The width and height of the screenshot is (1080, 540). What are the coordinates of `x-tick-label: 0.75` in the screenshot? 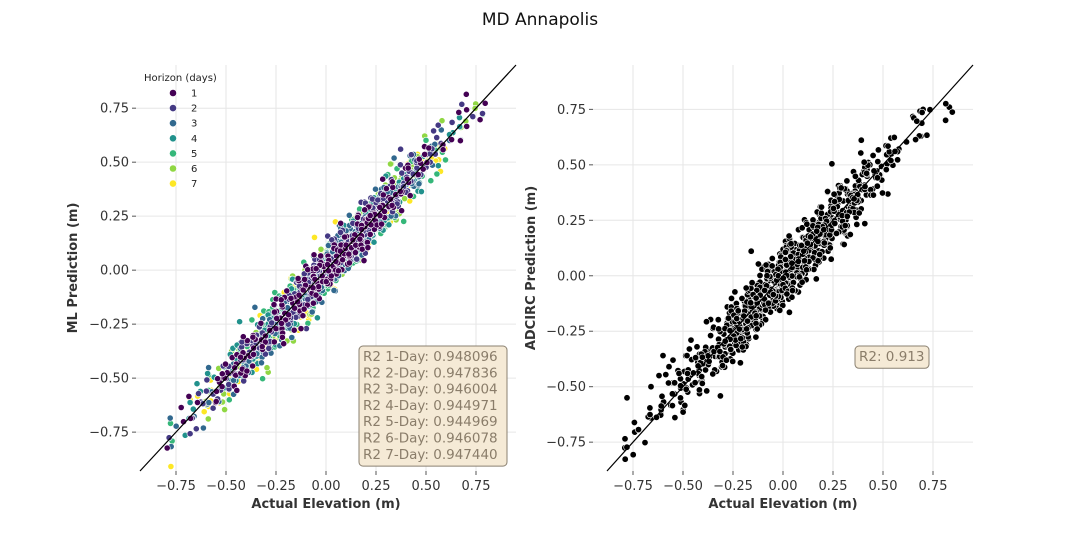 It's located at (933, 486).